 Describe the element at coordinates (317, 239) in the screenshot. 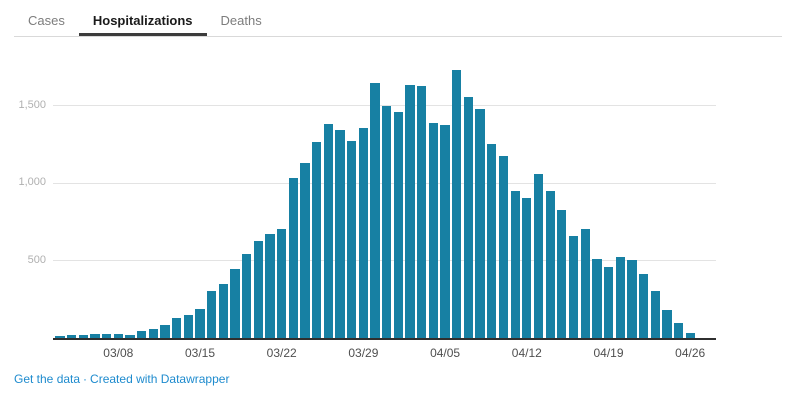

I see `bar-03/25` at that location.